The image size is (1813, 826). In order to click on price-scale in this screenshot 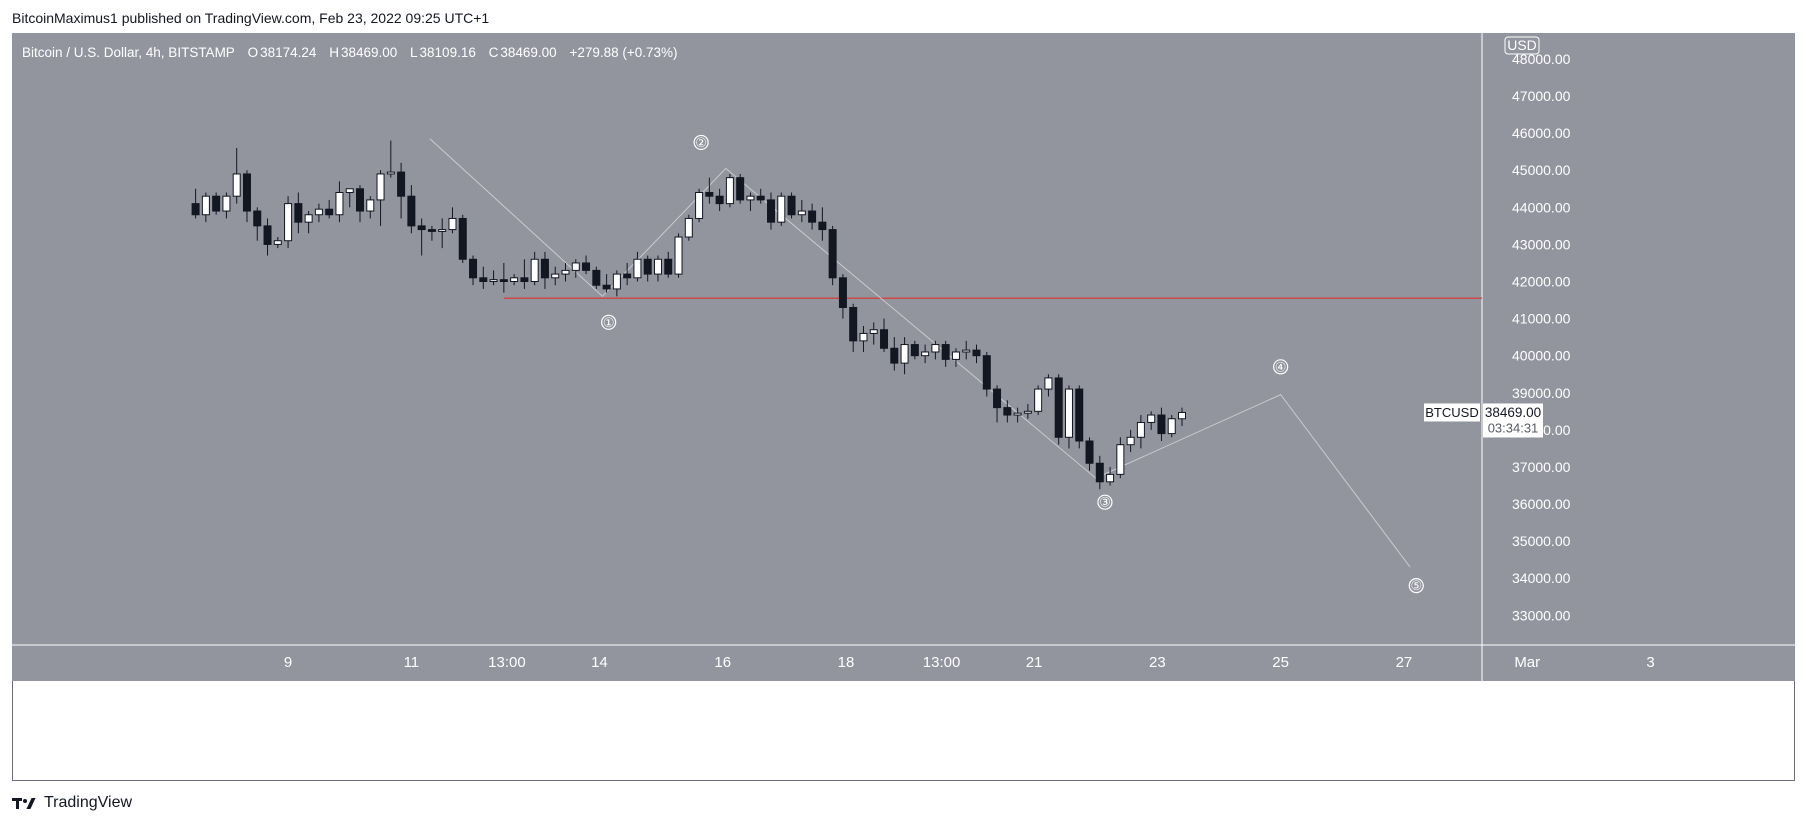, I will do `click(1638, 339)`.